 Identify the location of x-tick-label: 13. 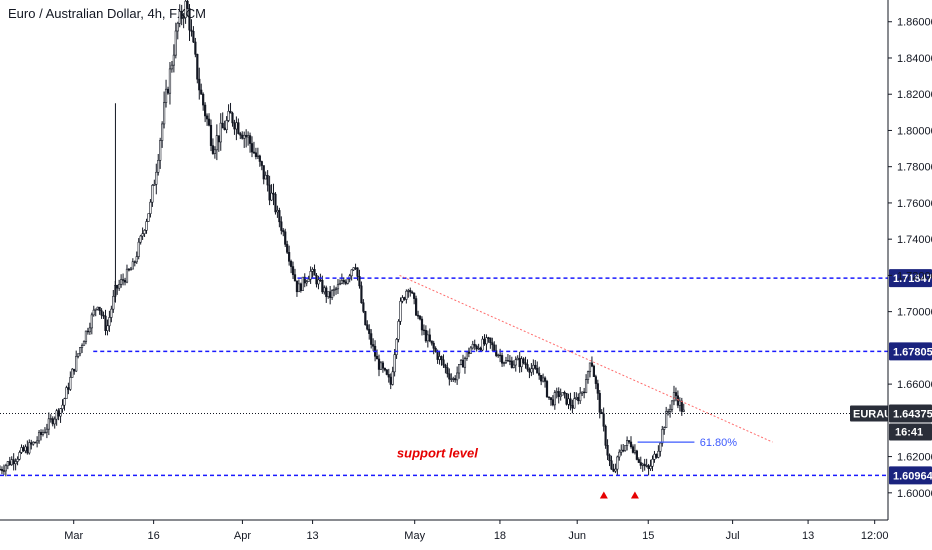
(312, 536).